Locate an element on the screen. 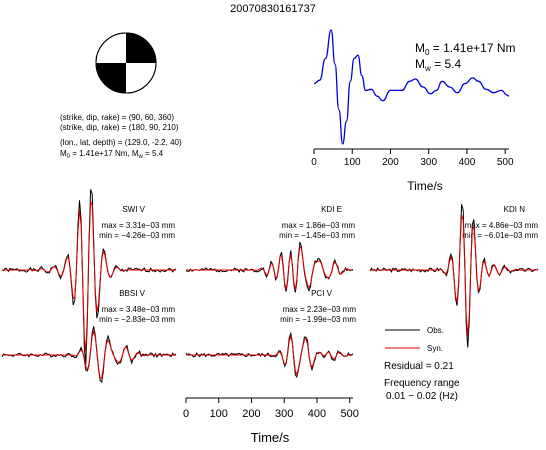 The image size is (546, 450). stf-tick-label: 500 is located at coordinates (505, 162).